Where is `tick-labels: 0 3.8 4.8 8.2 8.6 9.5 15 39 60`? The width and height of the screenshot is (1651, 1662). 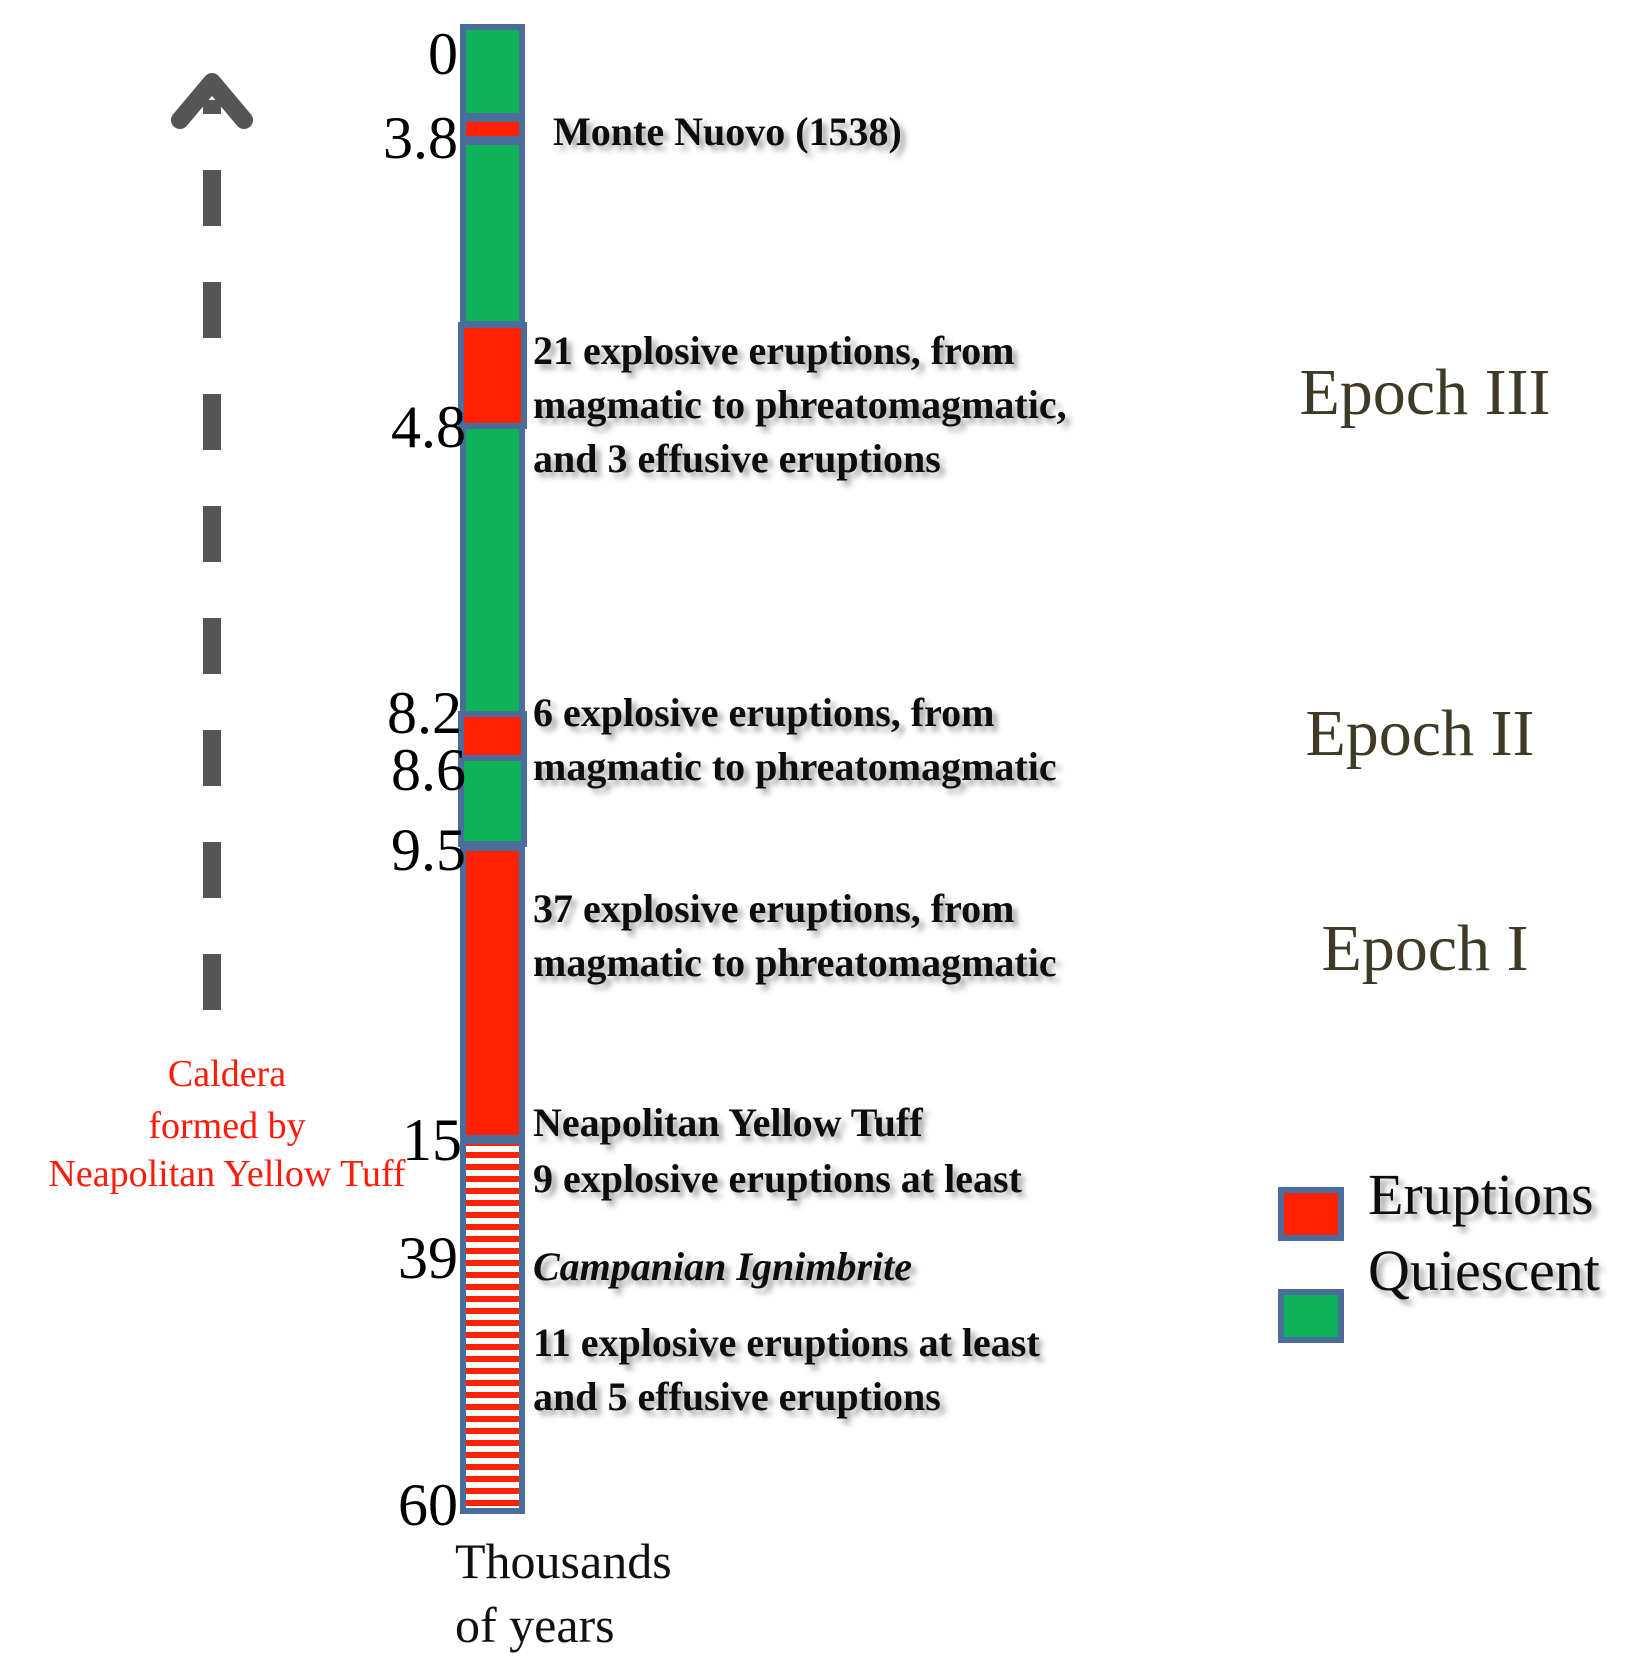
tick-labels: 0 3.8 4.8 8.2 8.6 9.5 15 39 60 is located at coordinates (424, 779).